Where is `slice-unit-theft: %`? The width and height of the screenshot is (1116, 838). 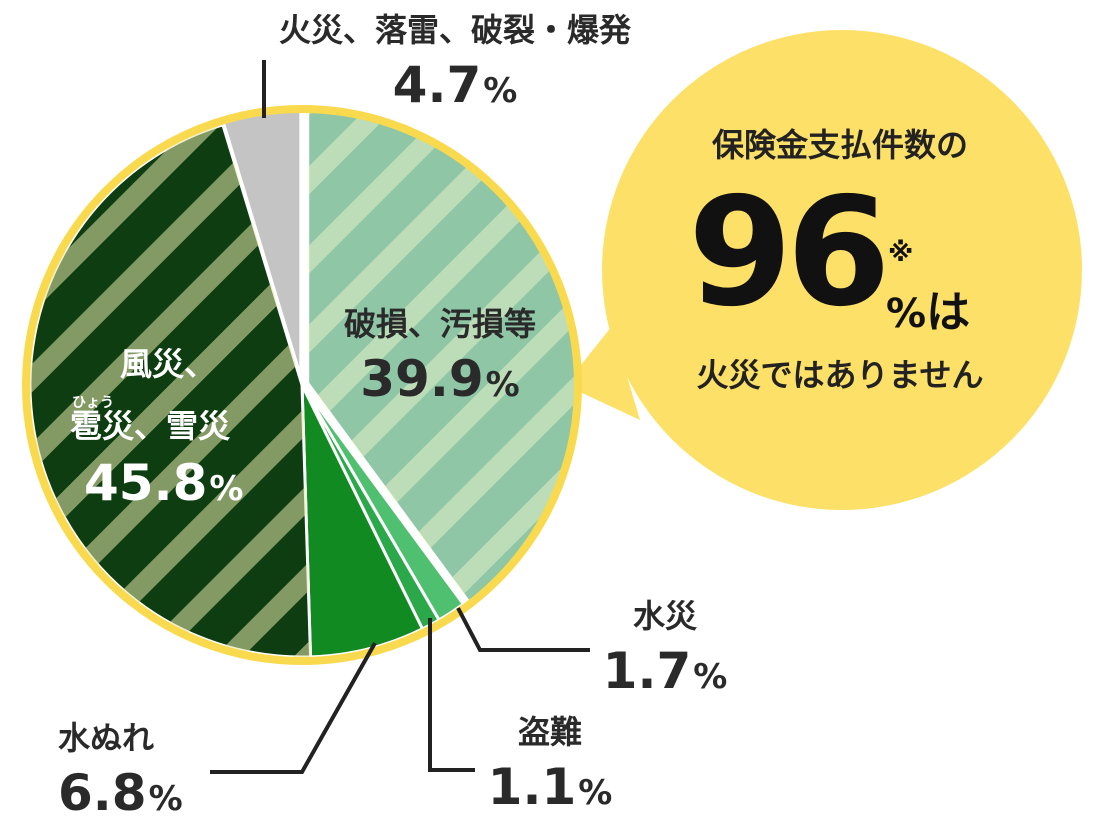 slice-unit-theft: % is located at coordinates (595, 793).